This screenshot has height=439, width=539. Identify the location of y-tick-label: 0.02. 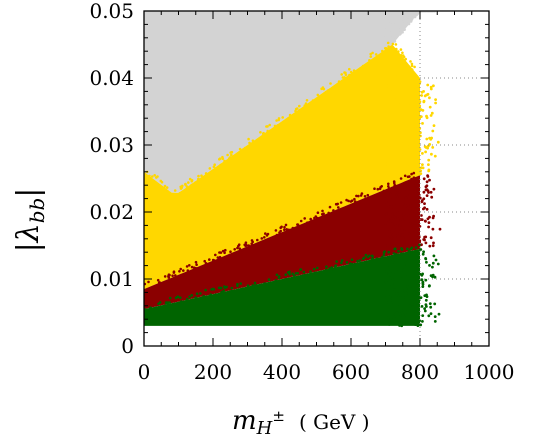
(111, 212).